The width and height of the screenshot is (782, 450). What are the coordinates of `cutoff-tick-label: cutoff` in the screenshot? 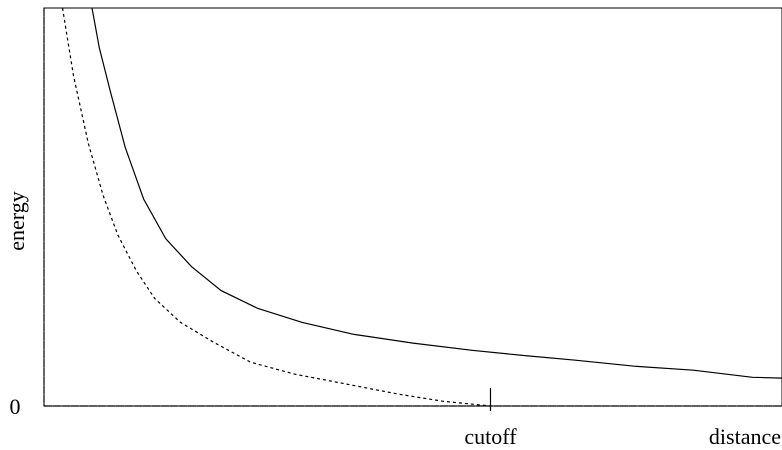 It's located at (490, 436).